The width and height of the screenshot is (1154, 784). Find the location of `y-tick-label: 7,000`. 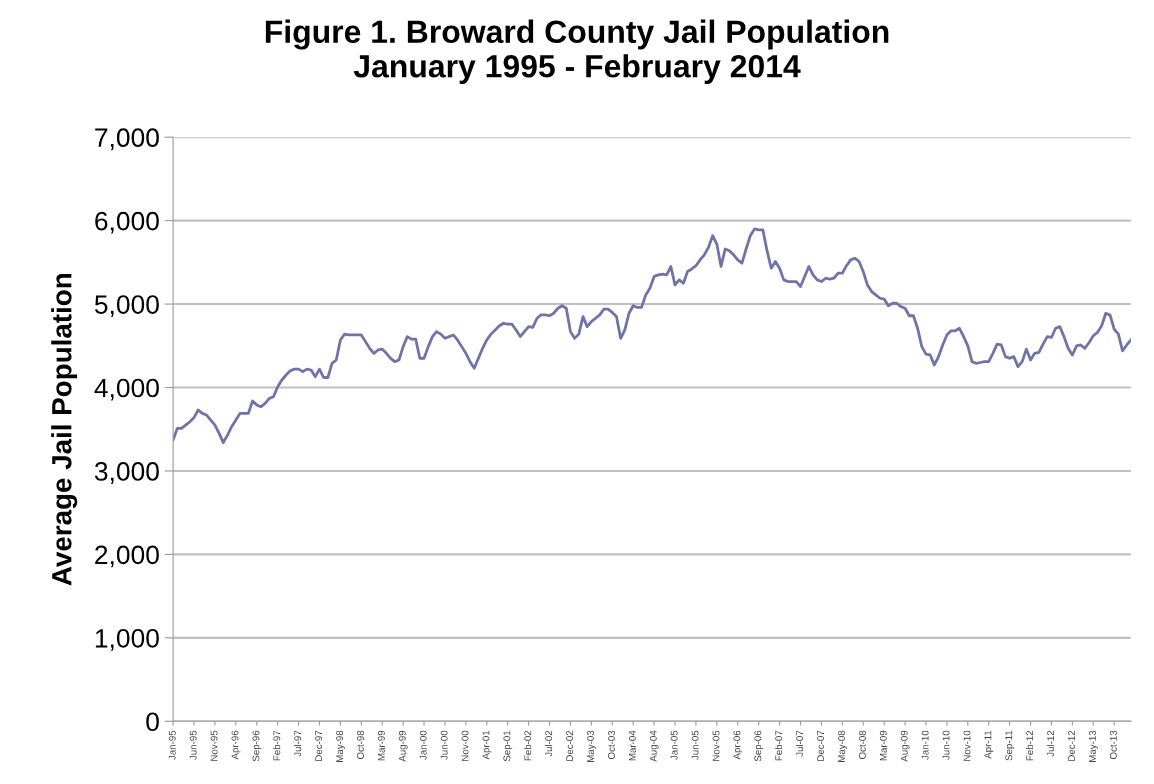

y-tick-label: 7,000 is located at coordinates (127, 139).